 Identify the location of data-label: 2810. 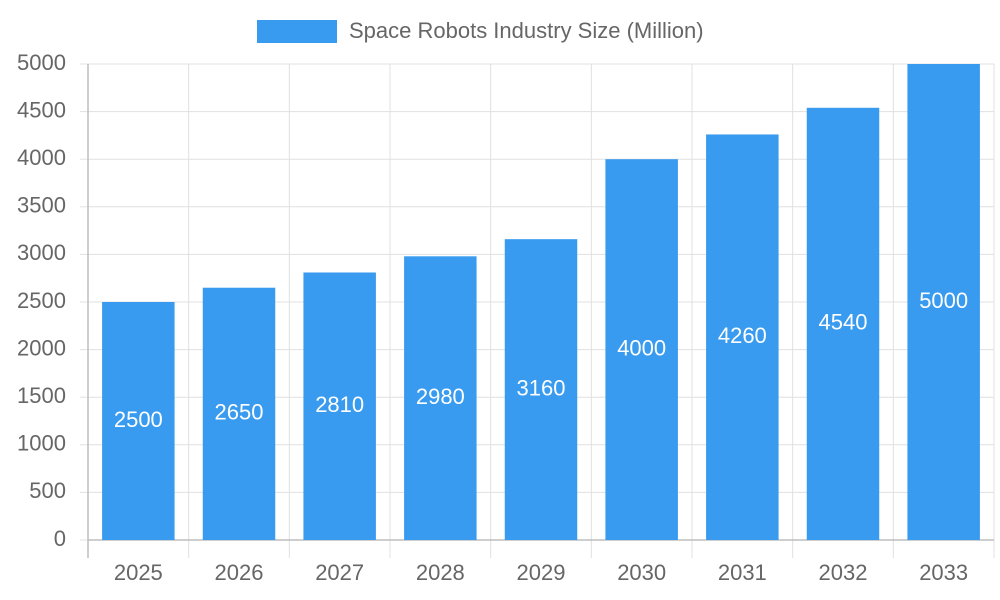
(339, 404).